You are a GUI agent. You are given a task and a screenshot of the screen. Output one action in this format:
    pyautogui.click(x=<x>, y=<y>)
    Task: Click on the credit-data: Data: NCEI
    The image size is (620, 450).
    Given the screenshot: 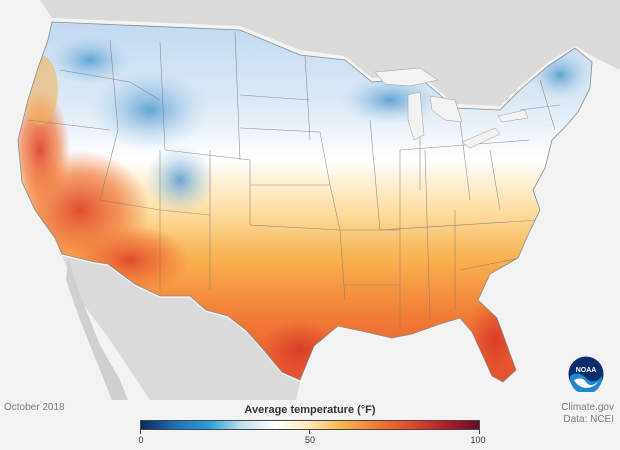 What is the action you would take?
    pyautogui.click(x=588, y=419)
    